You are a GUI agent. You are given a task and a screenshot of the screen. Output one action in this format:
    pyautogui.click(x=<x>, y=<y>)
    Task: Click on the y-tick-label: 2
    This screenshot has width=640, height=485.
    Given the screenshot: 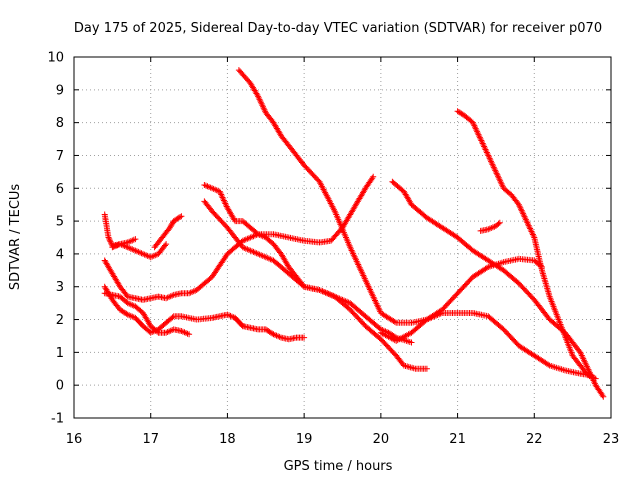 What is the action you would take?
    pyautogui.click(x=60, y=320)
    